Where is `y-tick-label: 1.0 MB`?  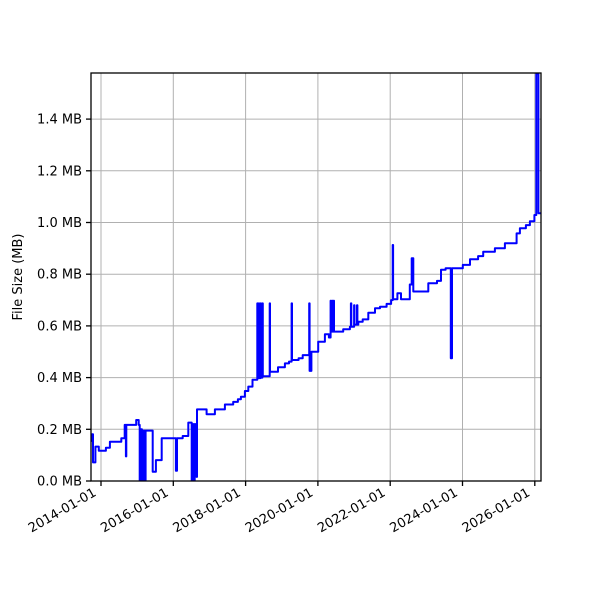
y-tick-label: 1.0 MB is located at coordinates (59, 223).